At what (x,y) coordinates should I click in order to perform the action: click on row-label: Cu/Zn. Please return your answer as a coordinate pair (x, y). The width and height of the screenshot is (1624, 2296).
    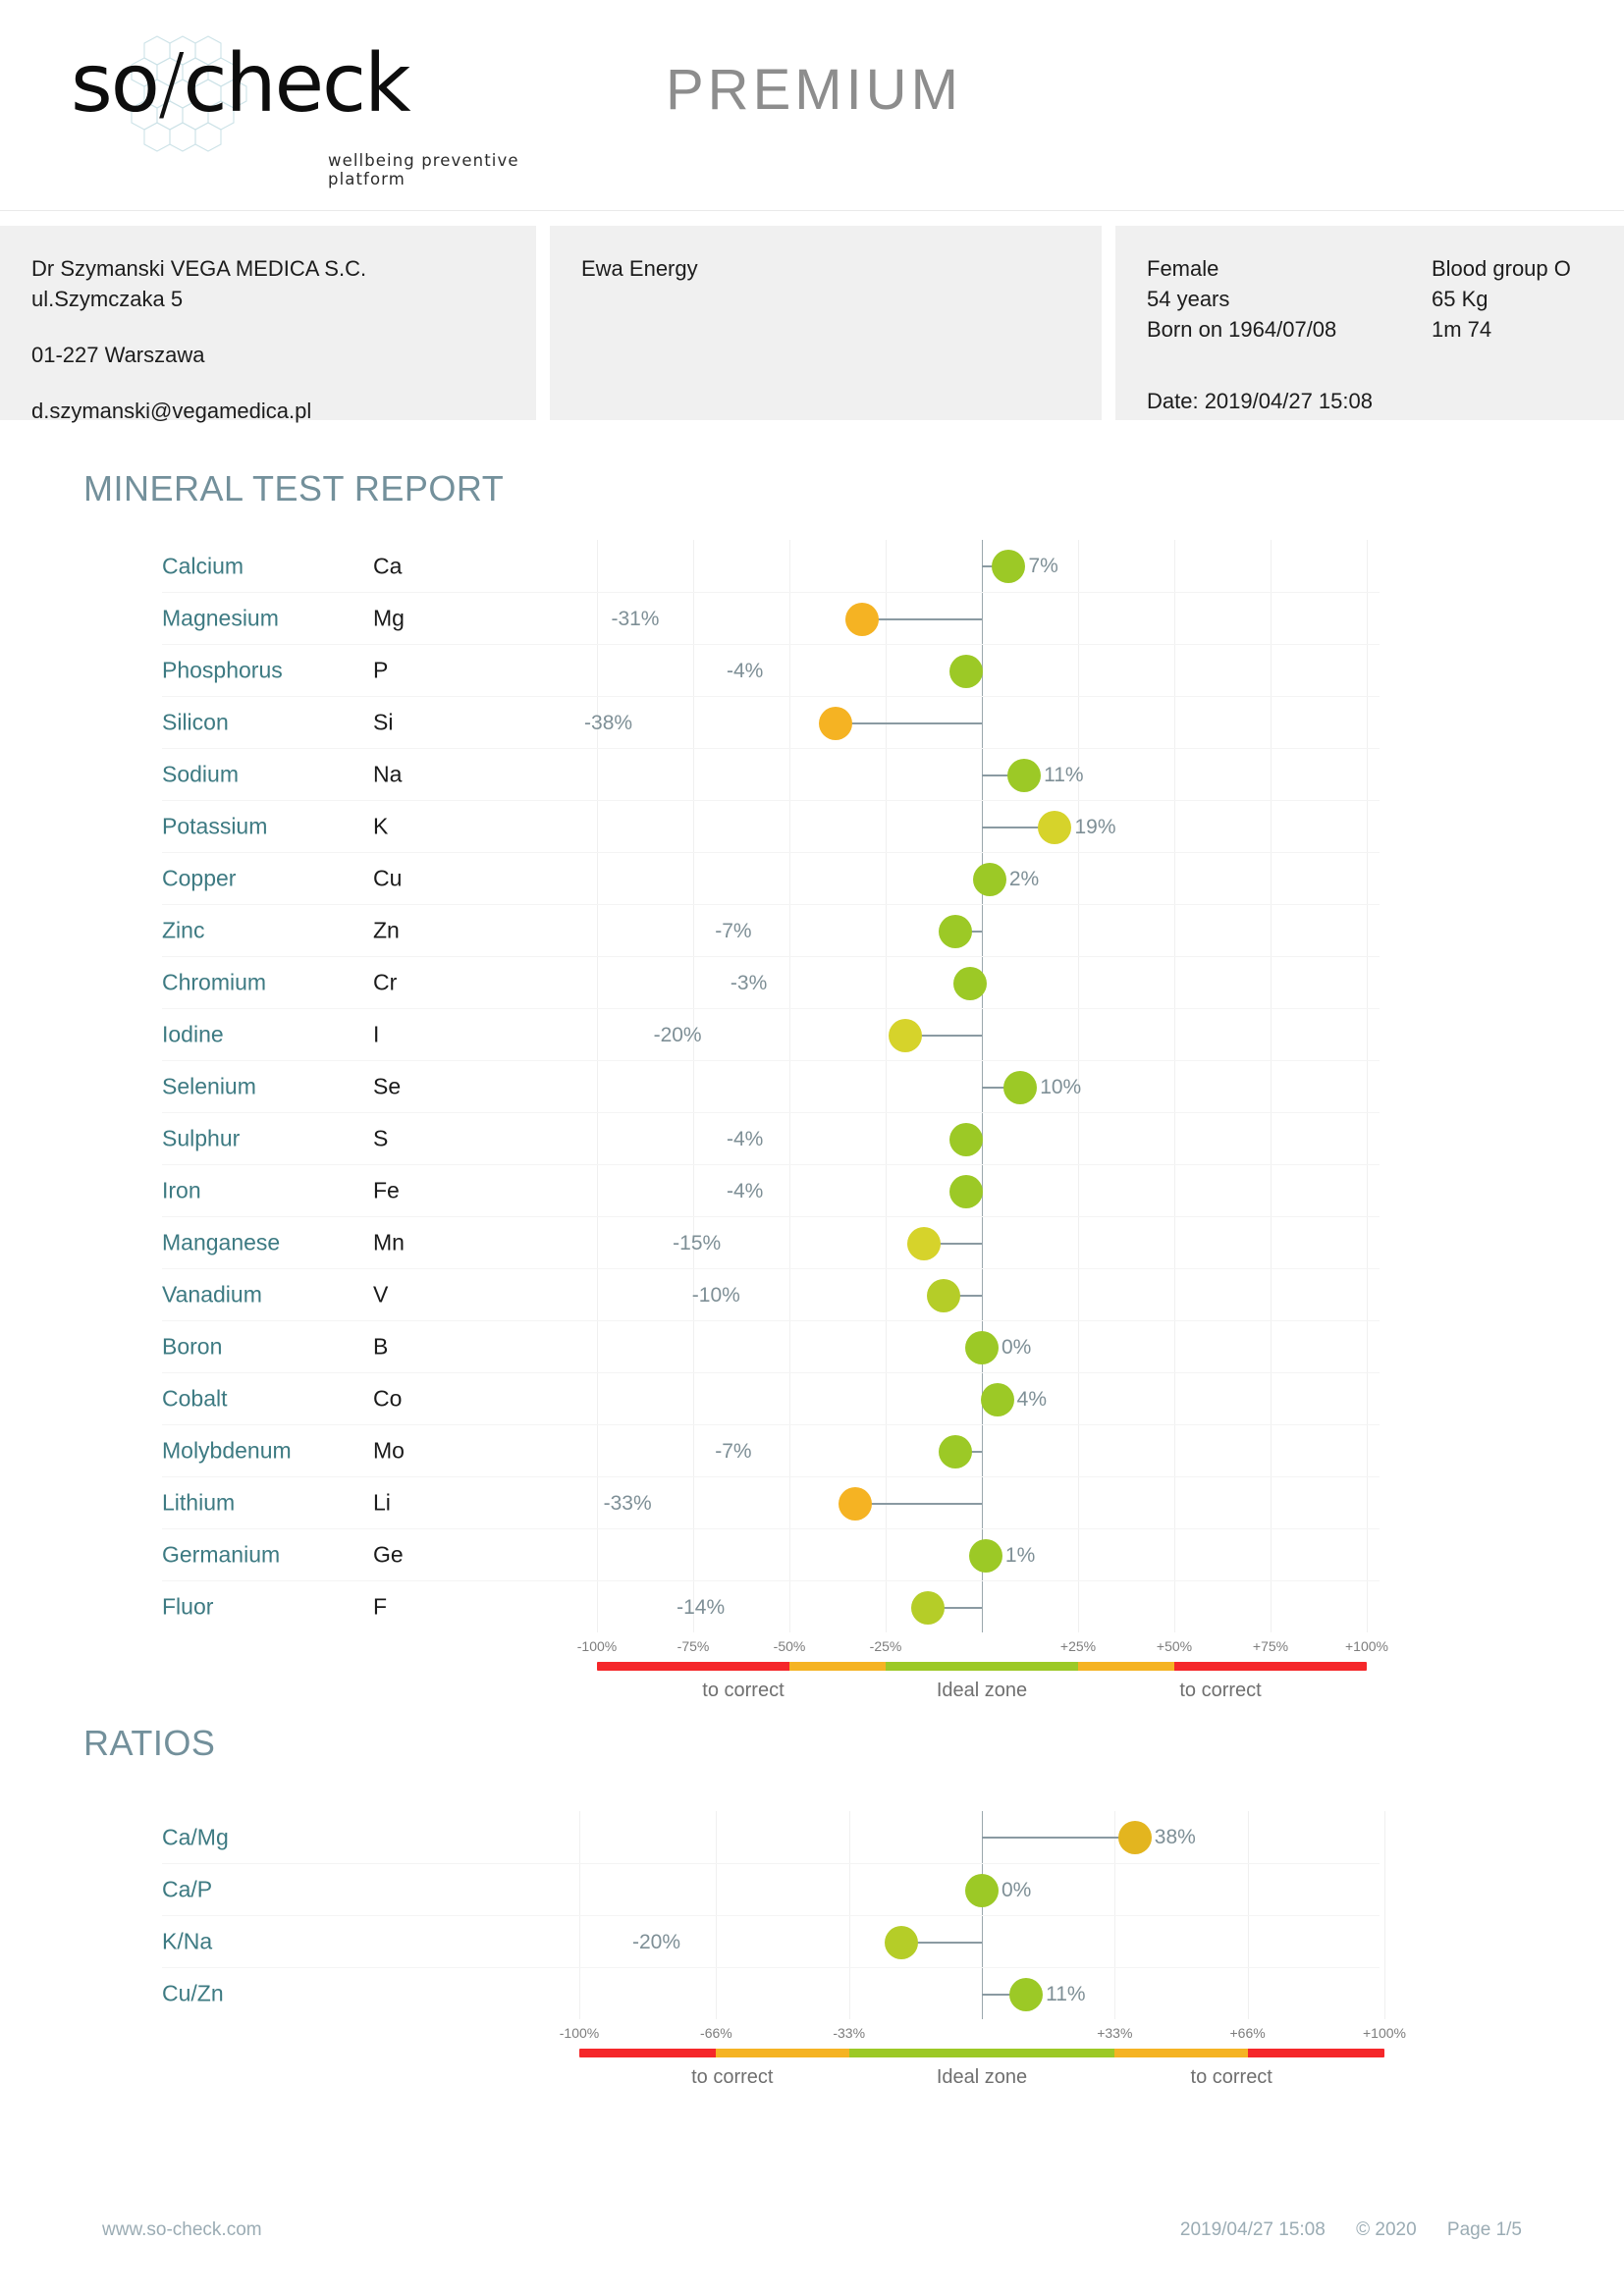
    Looking at the image, I should click on (193, 1993).